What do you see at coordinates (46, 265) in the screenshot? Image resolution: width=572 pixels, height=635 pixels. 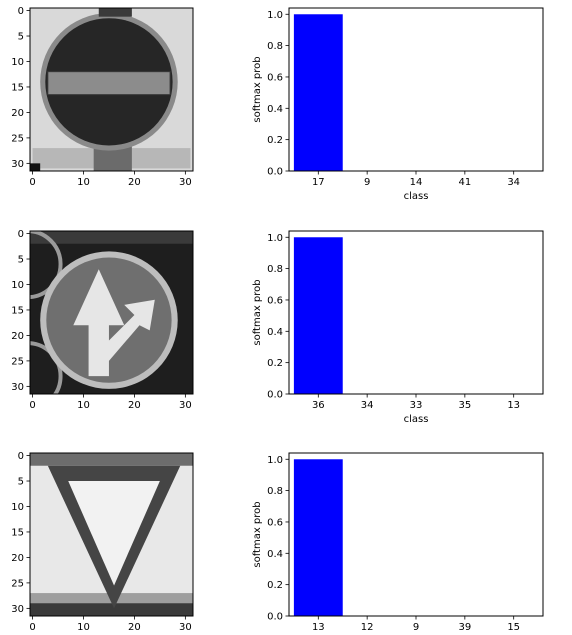 I see `neighbor-sign-left` at bounding box center [46, 265].